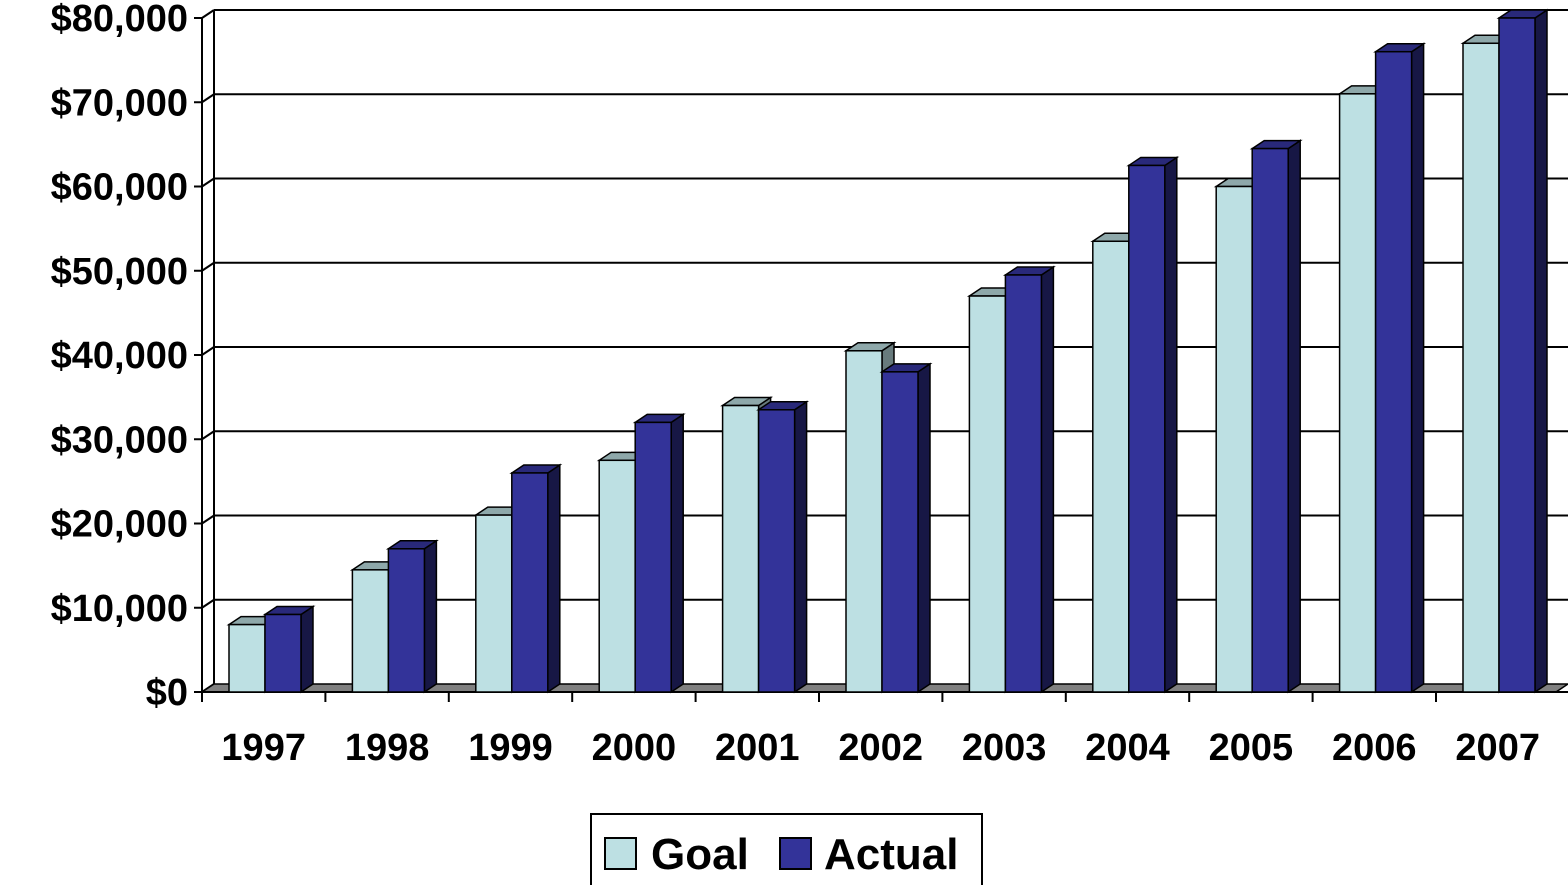 Image resolution: width=1568 pixels, height=885 pixels. I want to click on bar-actual-2004, so click(1153, 425).